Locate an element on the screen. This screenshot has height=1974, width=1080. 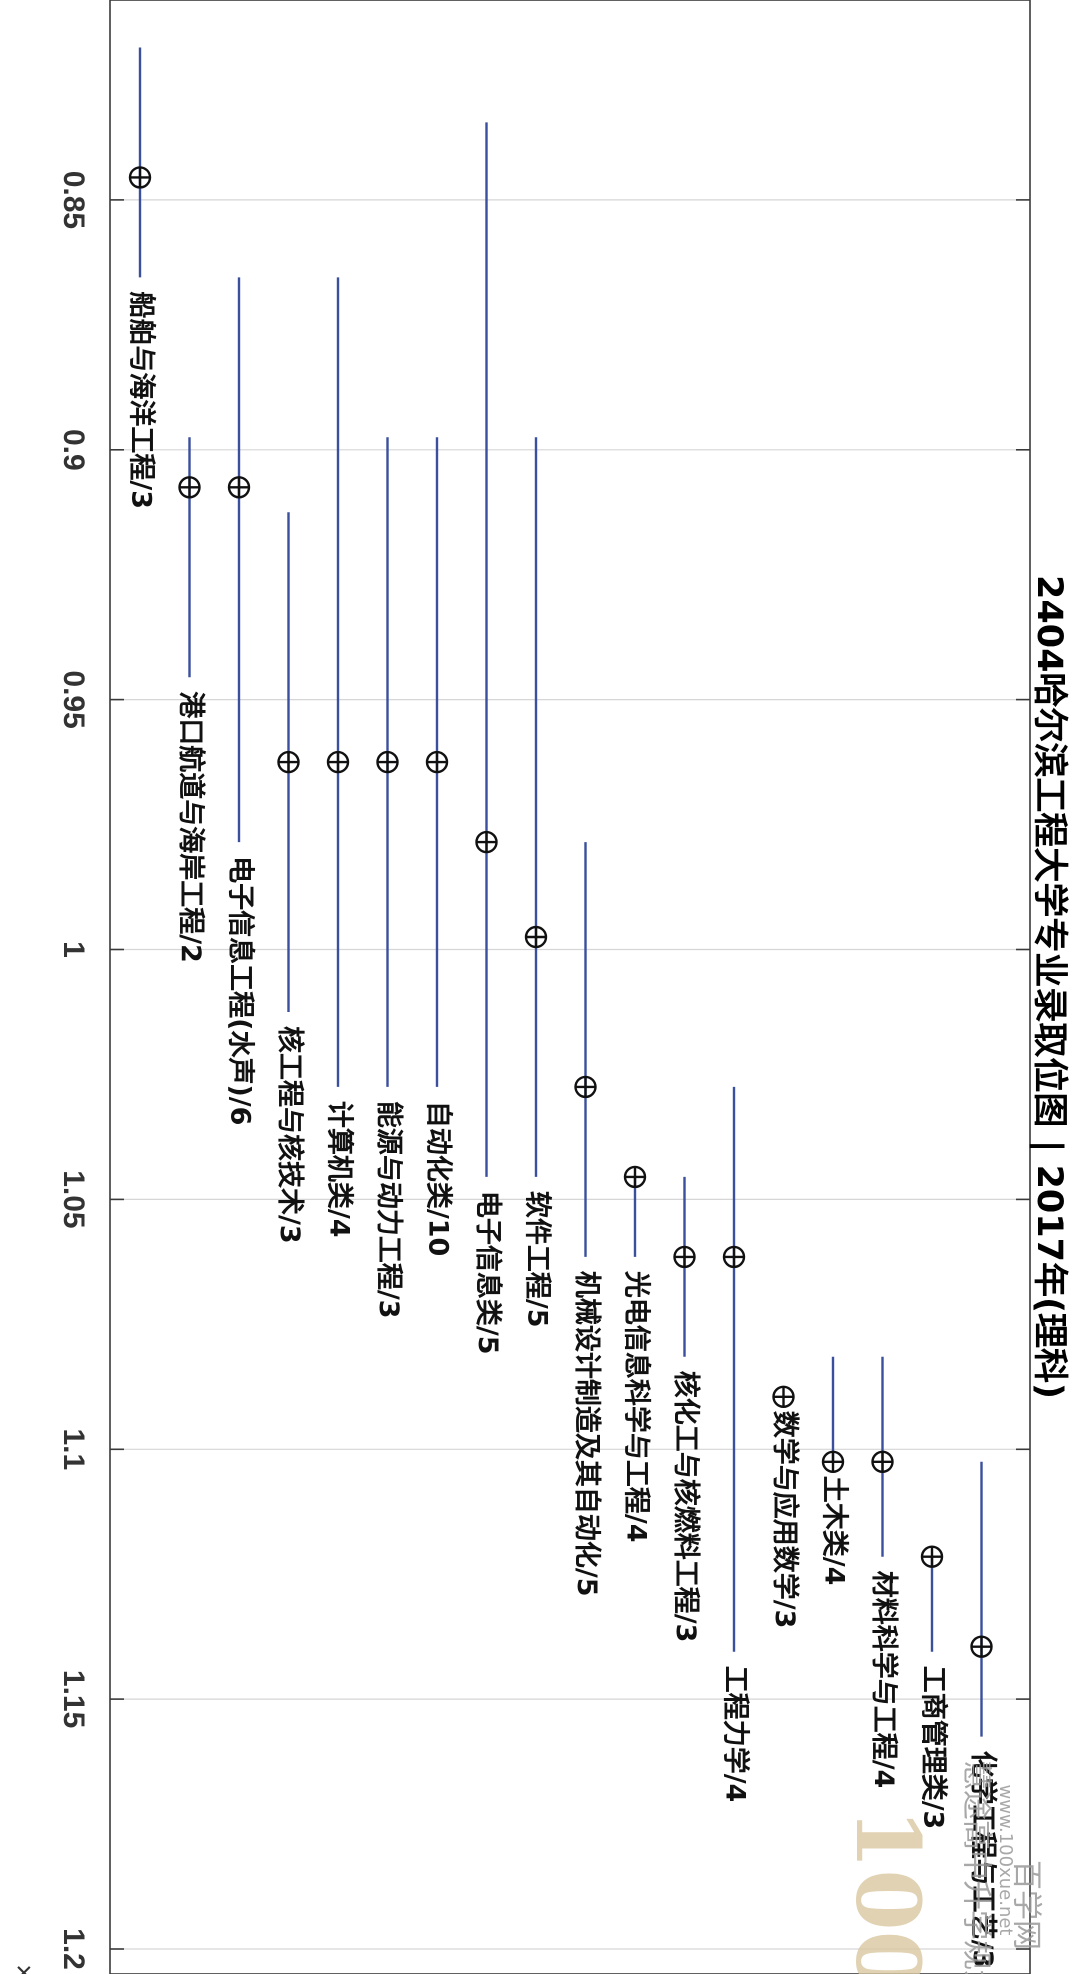
category-label: 土木类/4 is located at coordinates (834, 1531).